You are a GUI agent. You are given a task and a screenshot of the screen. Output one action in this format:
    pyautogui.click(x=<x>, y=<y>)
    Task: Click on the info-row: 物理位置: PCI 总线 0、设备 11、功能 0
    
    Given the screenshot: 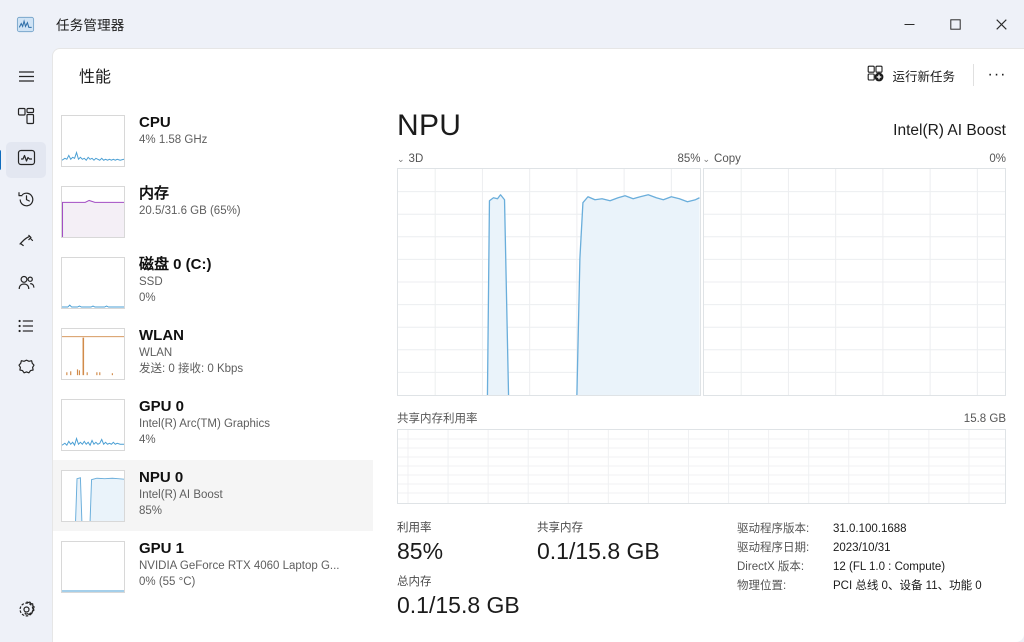 What is the action you would take?
    pyautogui.click(x=859, y=586)
    